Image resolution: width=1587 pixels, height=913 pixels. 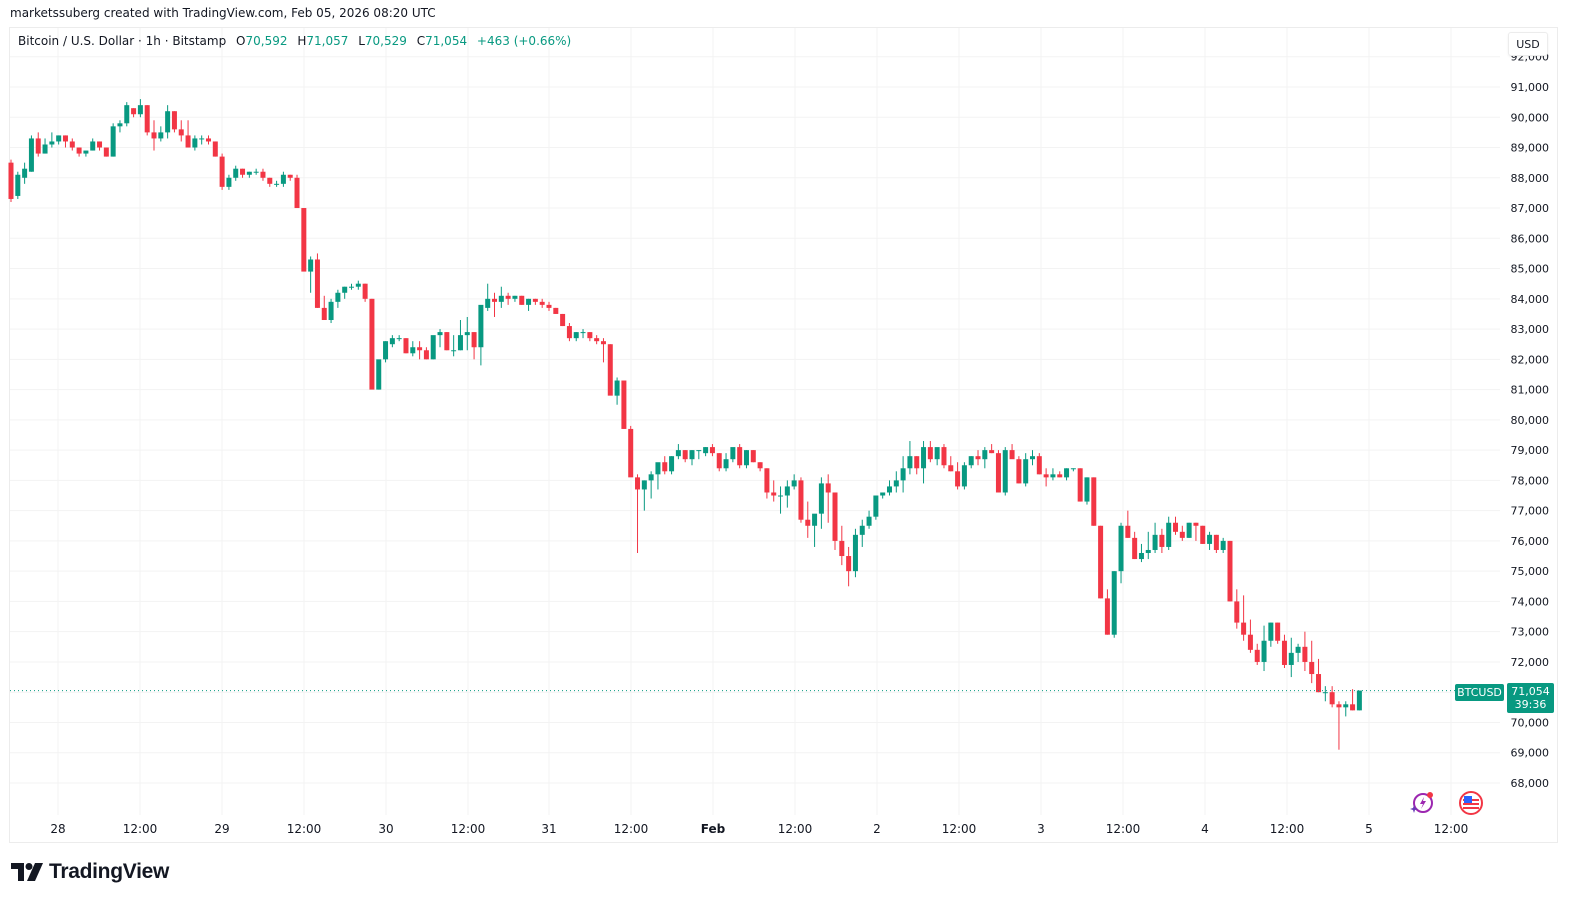 I want to click on open-value: 70,592, so click(x=266, y=41).